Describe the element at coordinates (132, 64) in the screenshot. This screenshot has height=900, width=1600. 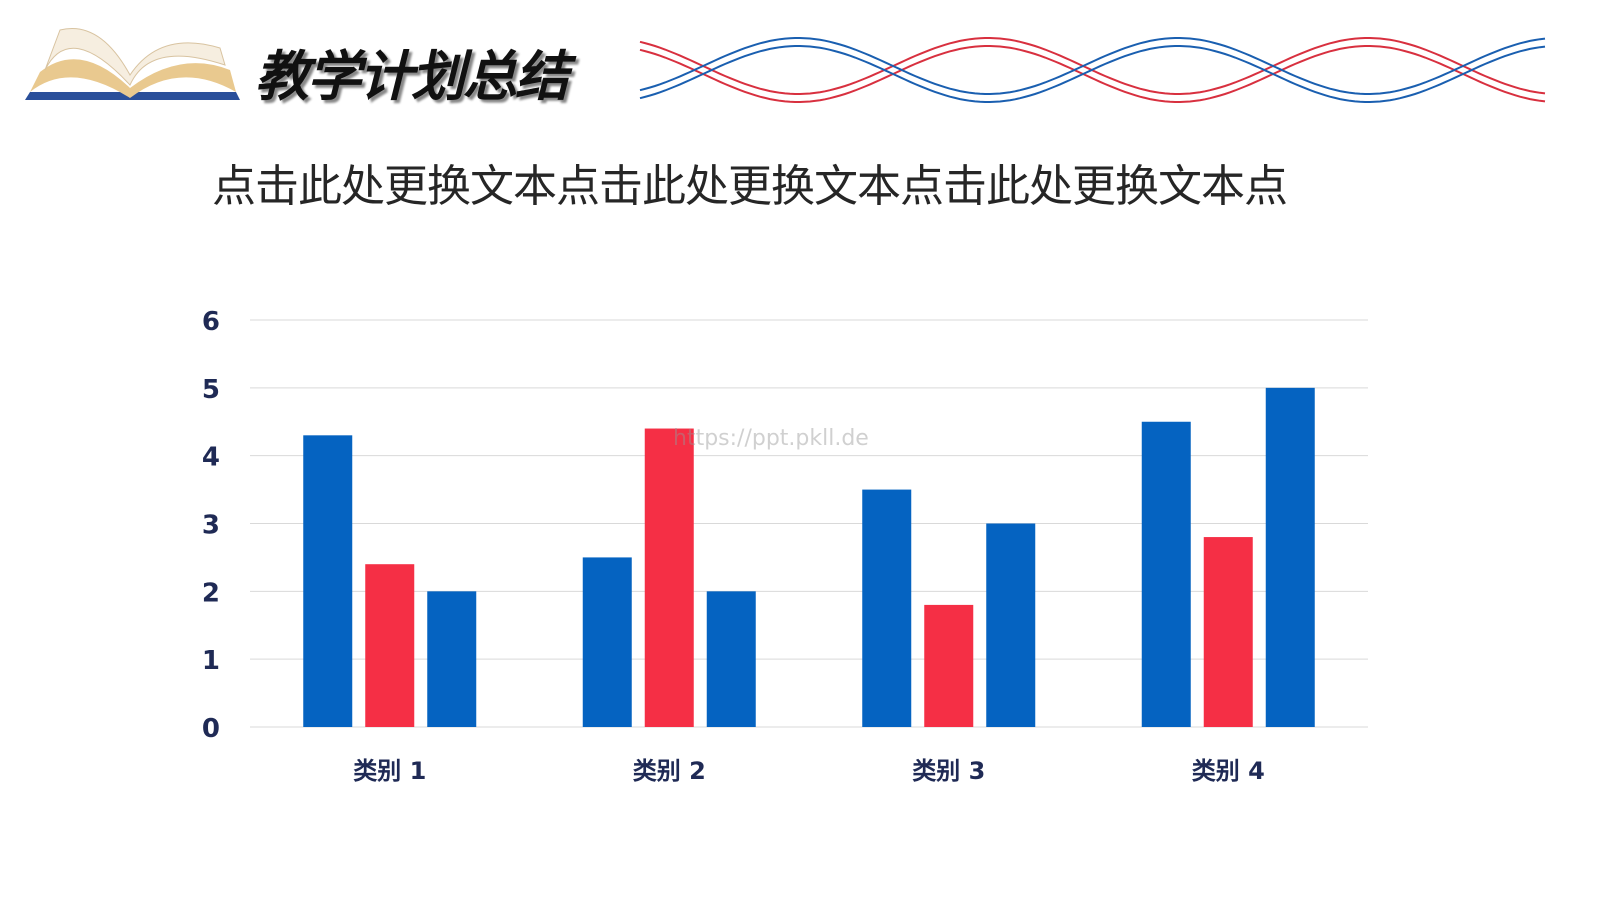
I see `book-icon` at that location.